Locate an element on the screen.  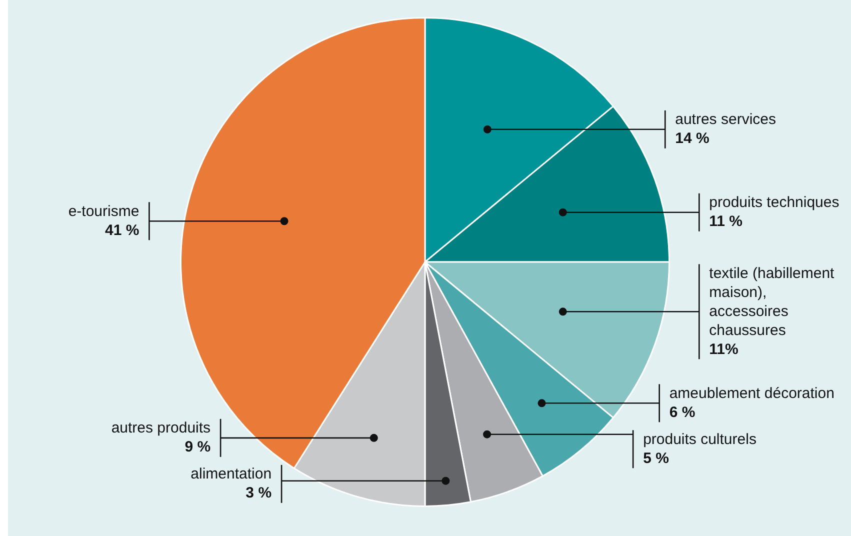
data-label: 14 % is located at coordinates (692, 139).